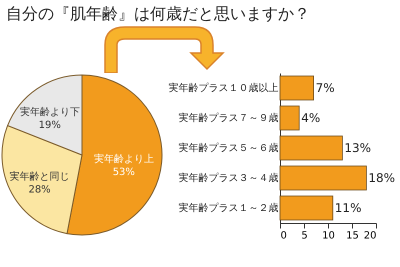  What do you see at coordinates (310, 118) in the screenshot?
I see `data-label: 4%` at bounding box center [310, 118].